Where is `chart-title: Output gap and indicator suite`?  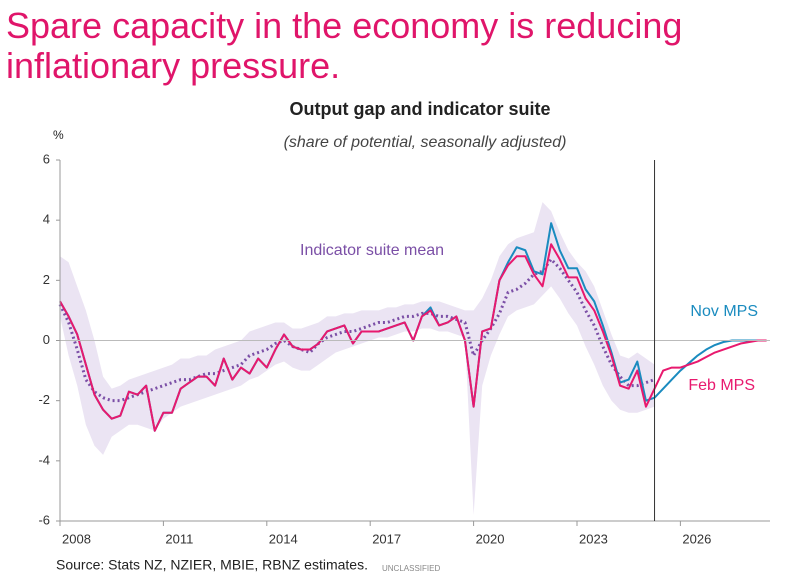
chart-title: Output gap and indicator suite is located at coordinates (420, 109).